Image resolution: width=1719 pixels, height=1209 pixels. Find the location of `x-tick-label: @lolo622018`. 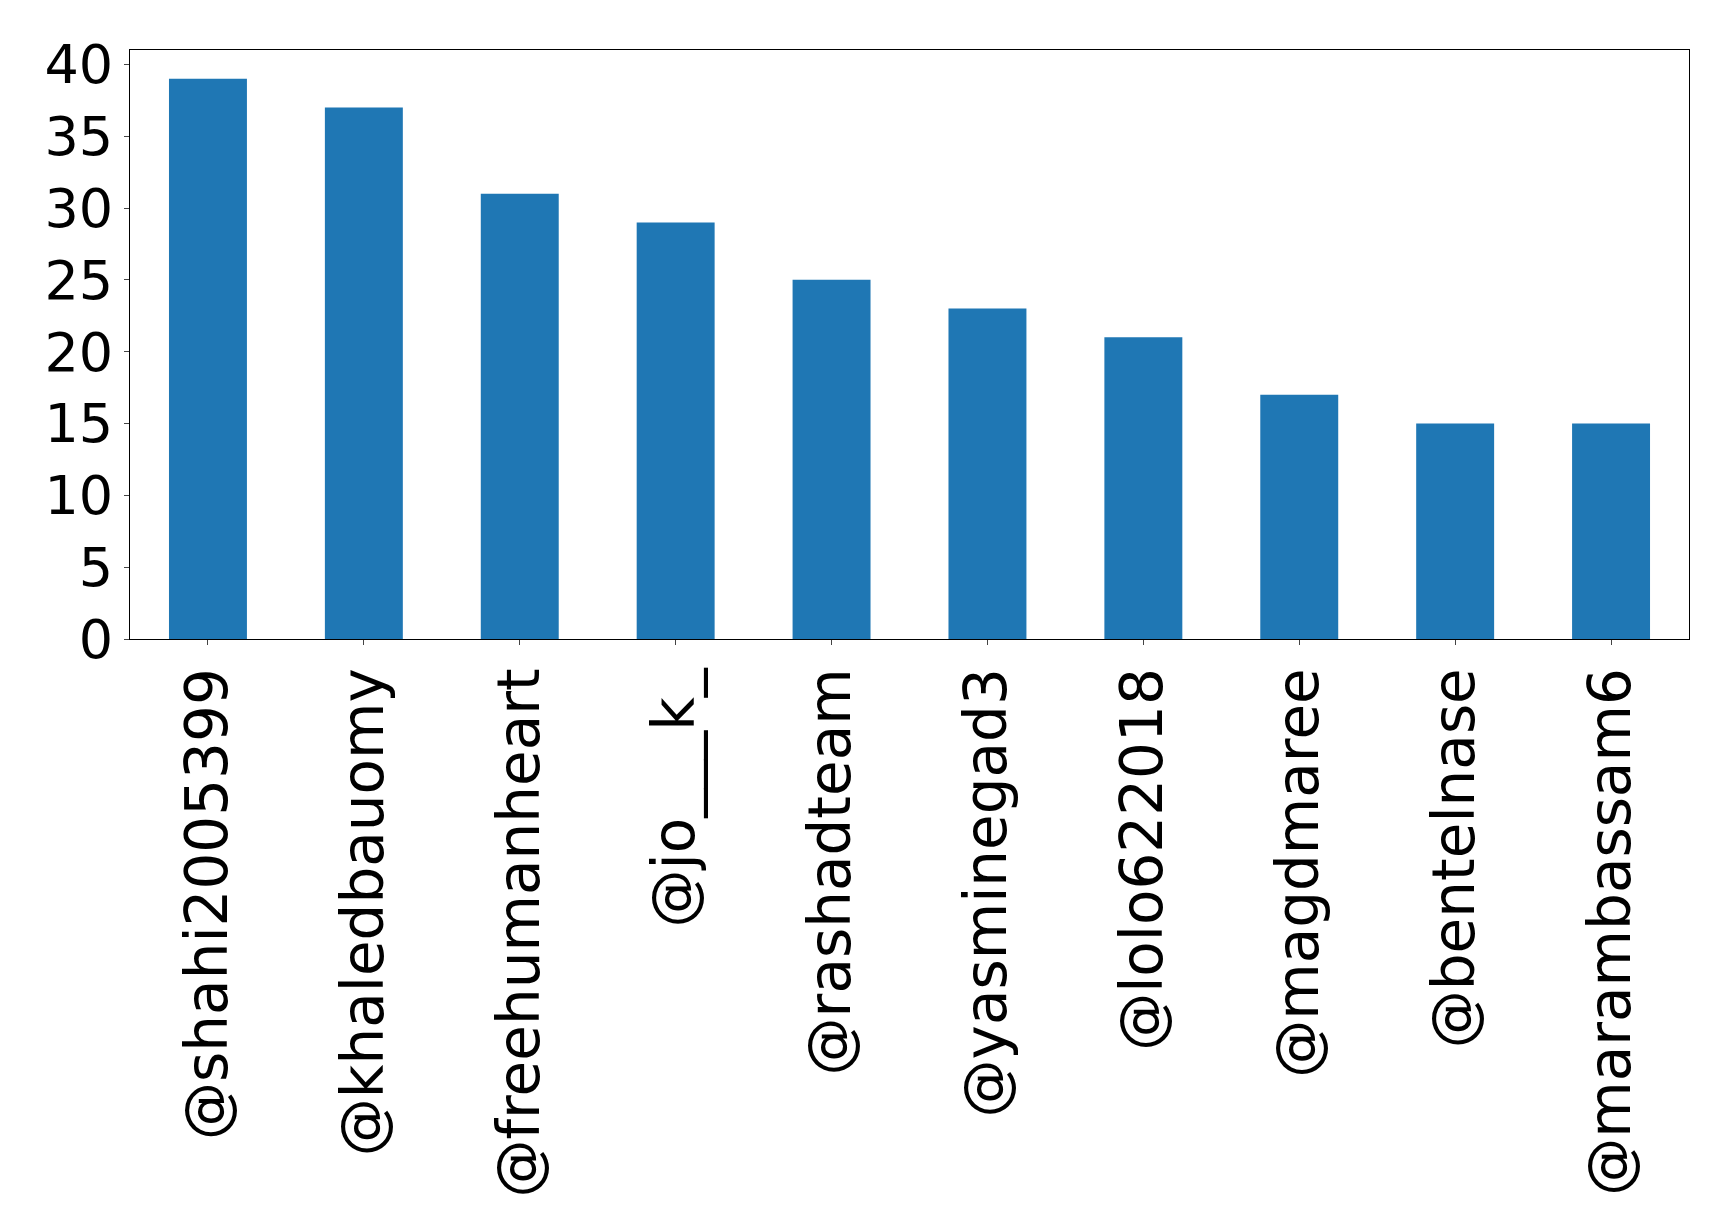

x-tick-label: @lolo622018 is located at coordinates (1142, 859).